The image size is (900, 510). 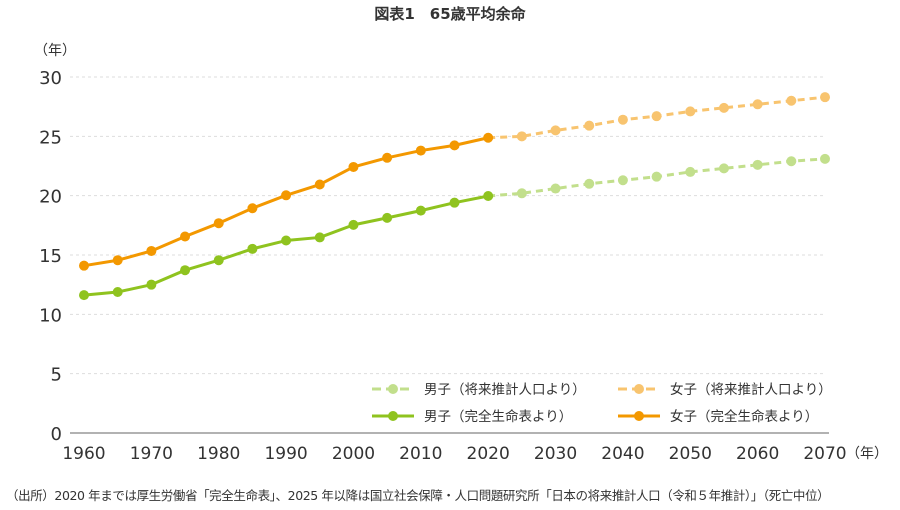 I want to click on y-tick-label: 30, so click(x=50, y=78).